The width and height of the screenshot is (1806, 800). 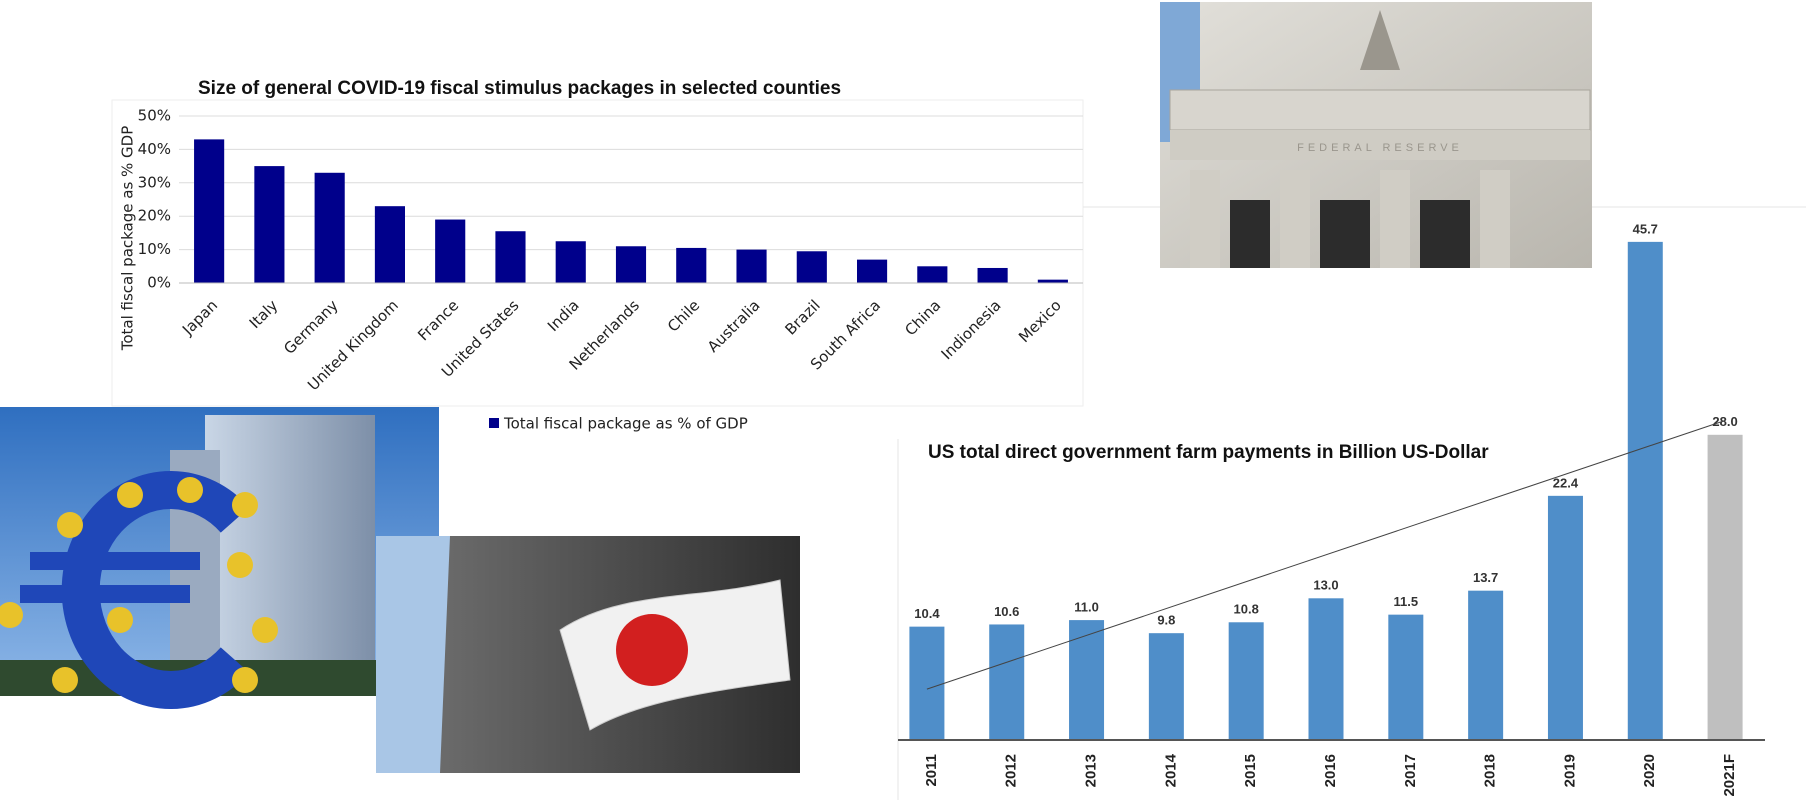 I want to click on value-label: 45.7, so click(x=1645, y=228).